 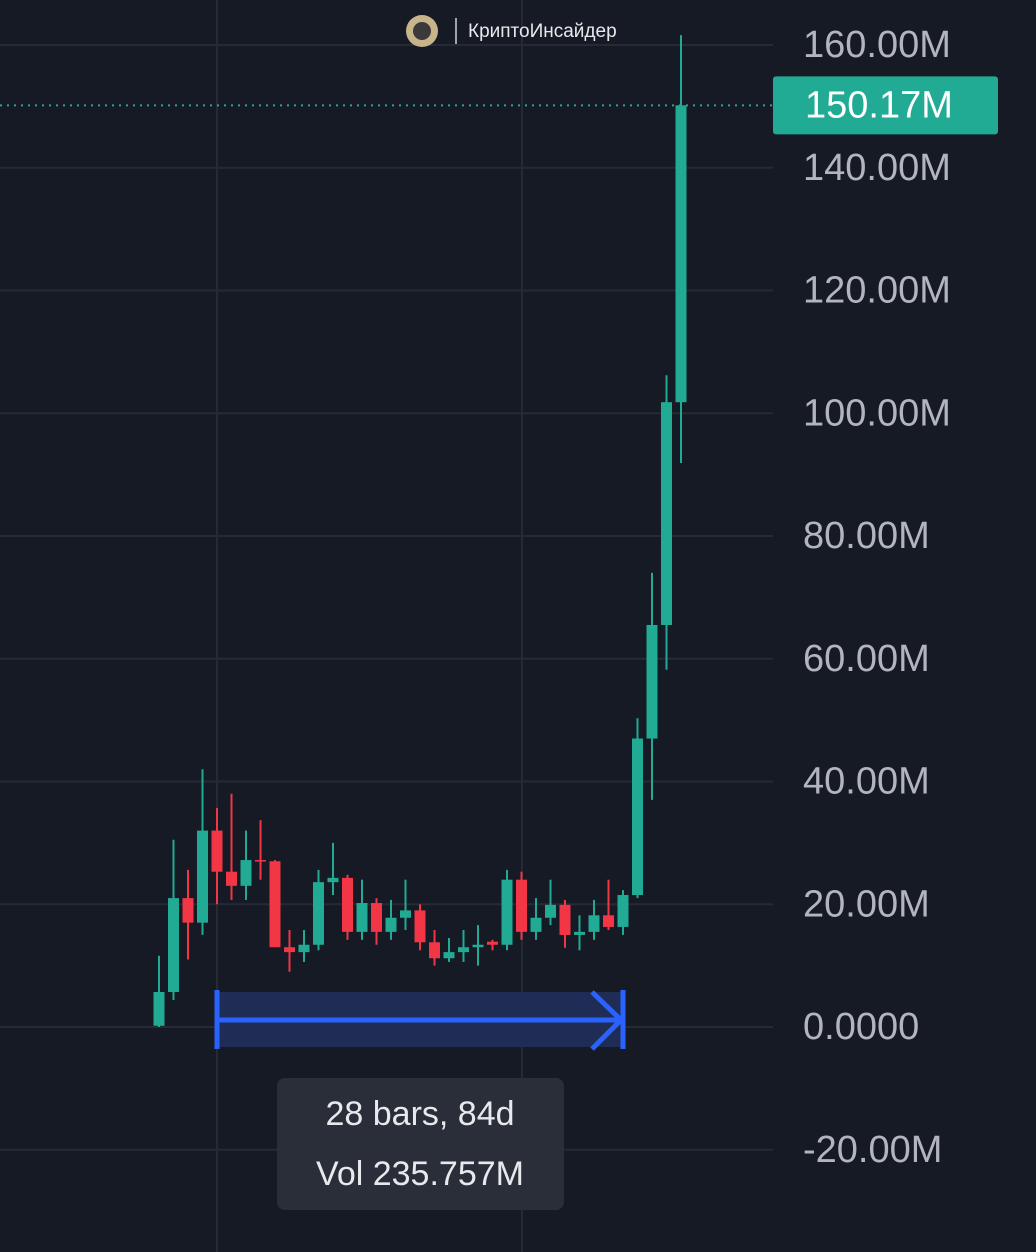 I want to click on last-price-label: 150.17M, so click(x=879, y=105).